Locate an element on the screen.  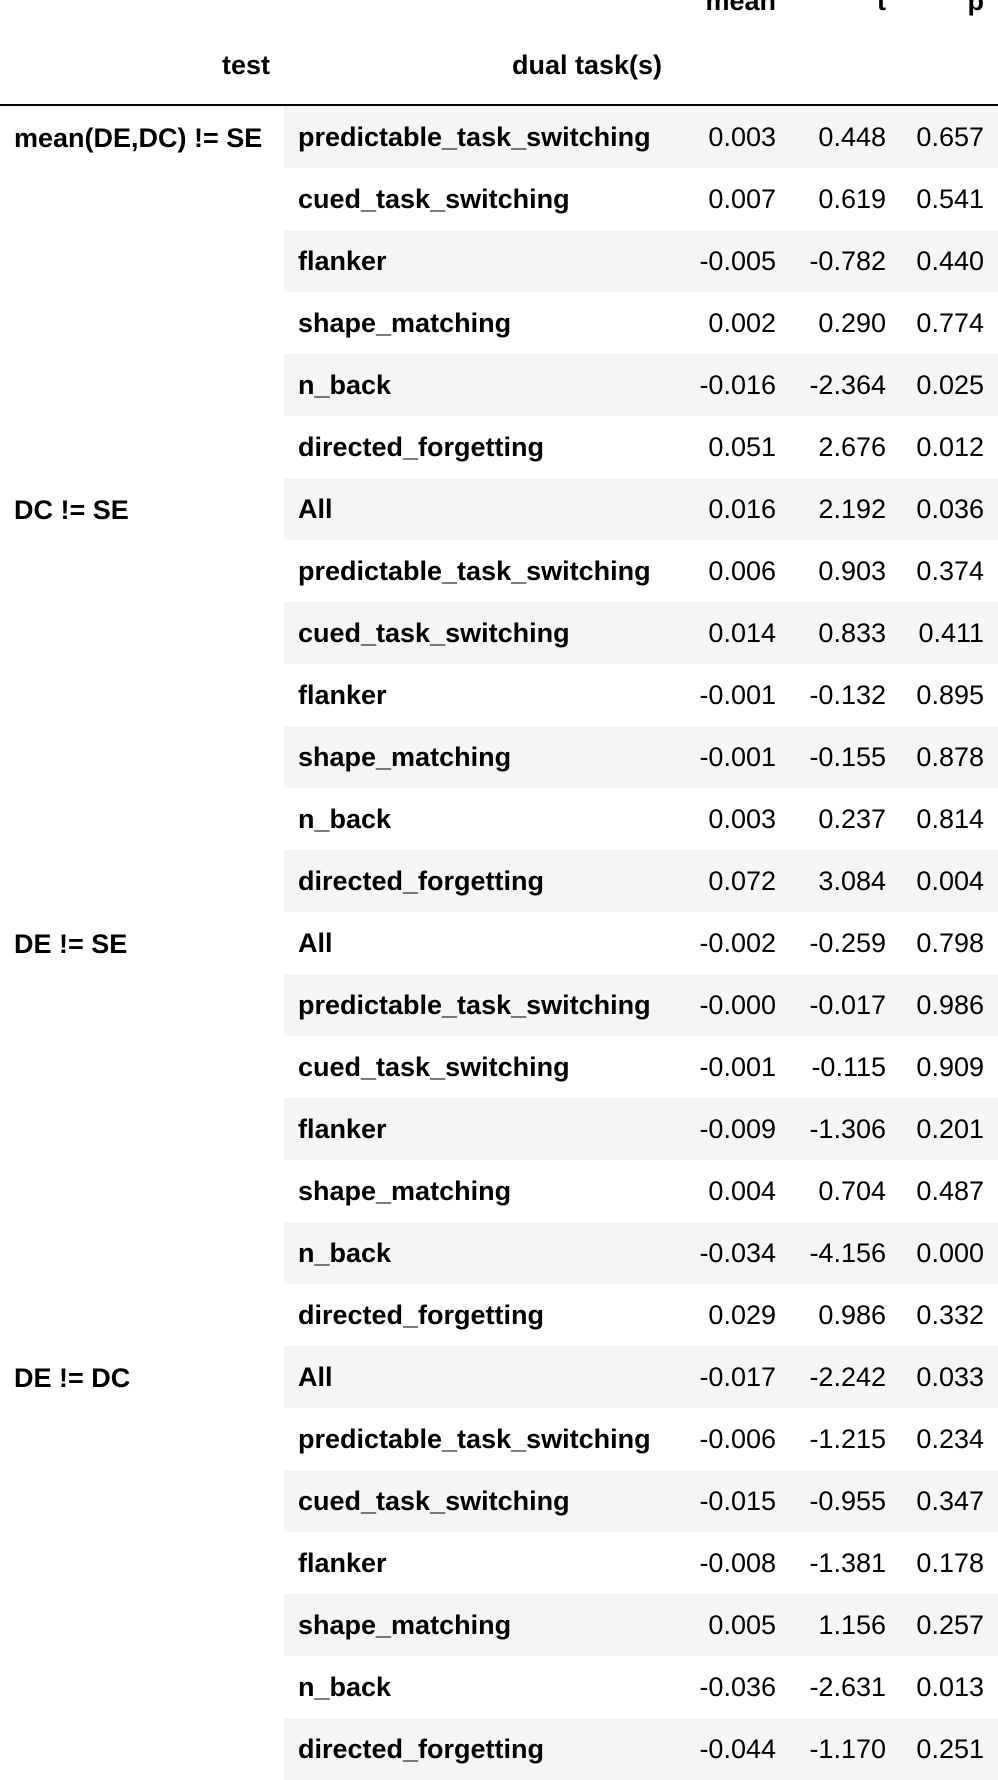
cell-p: 0.004 is located at coordinates (949, 881).